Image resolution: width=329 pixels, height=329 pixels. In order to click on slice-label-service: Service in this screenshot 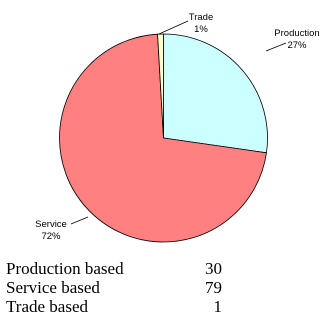, I will do `click(51, 224)`.